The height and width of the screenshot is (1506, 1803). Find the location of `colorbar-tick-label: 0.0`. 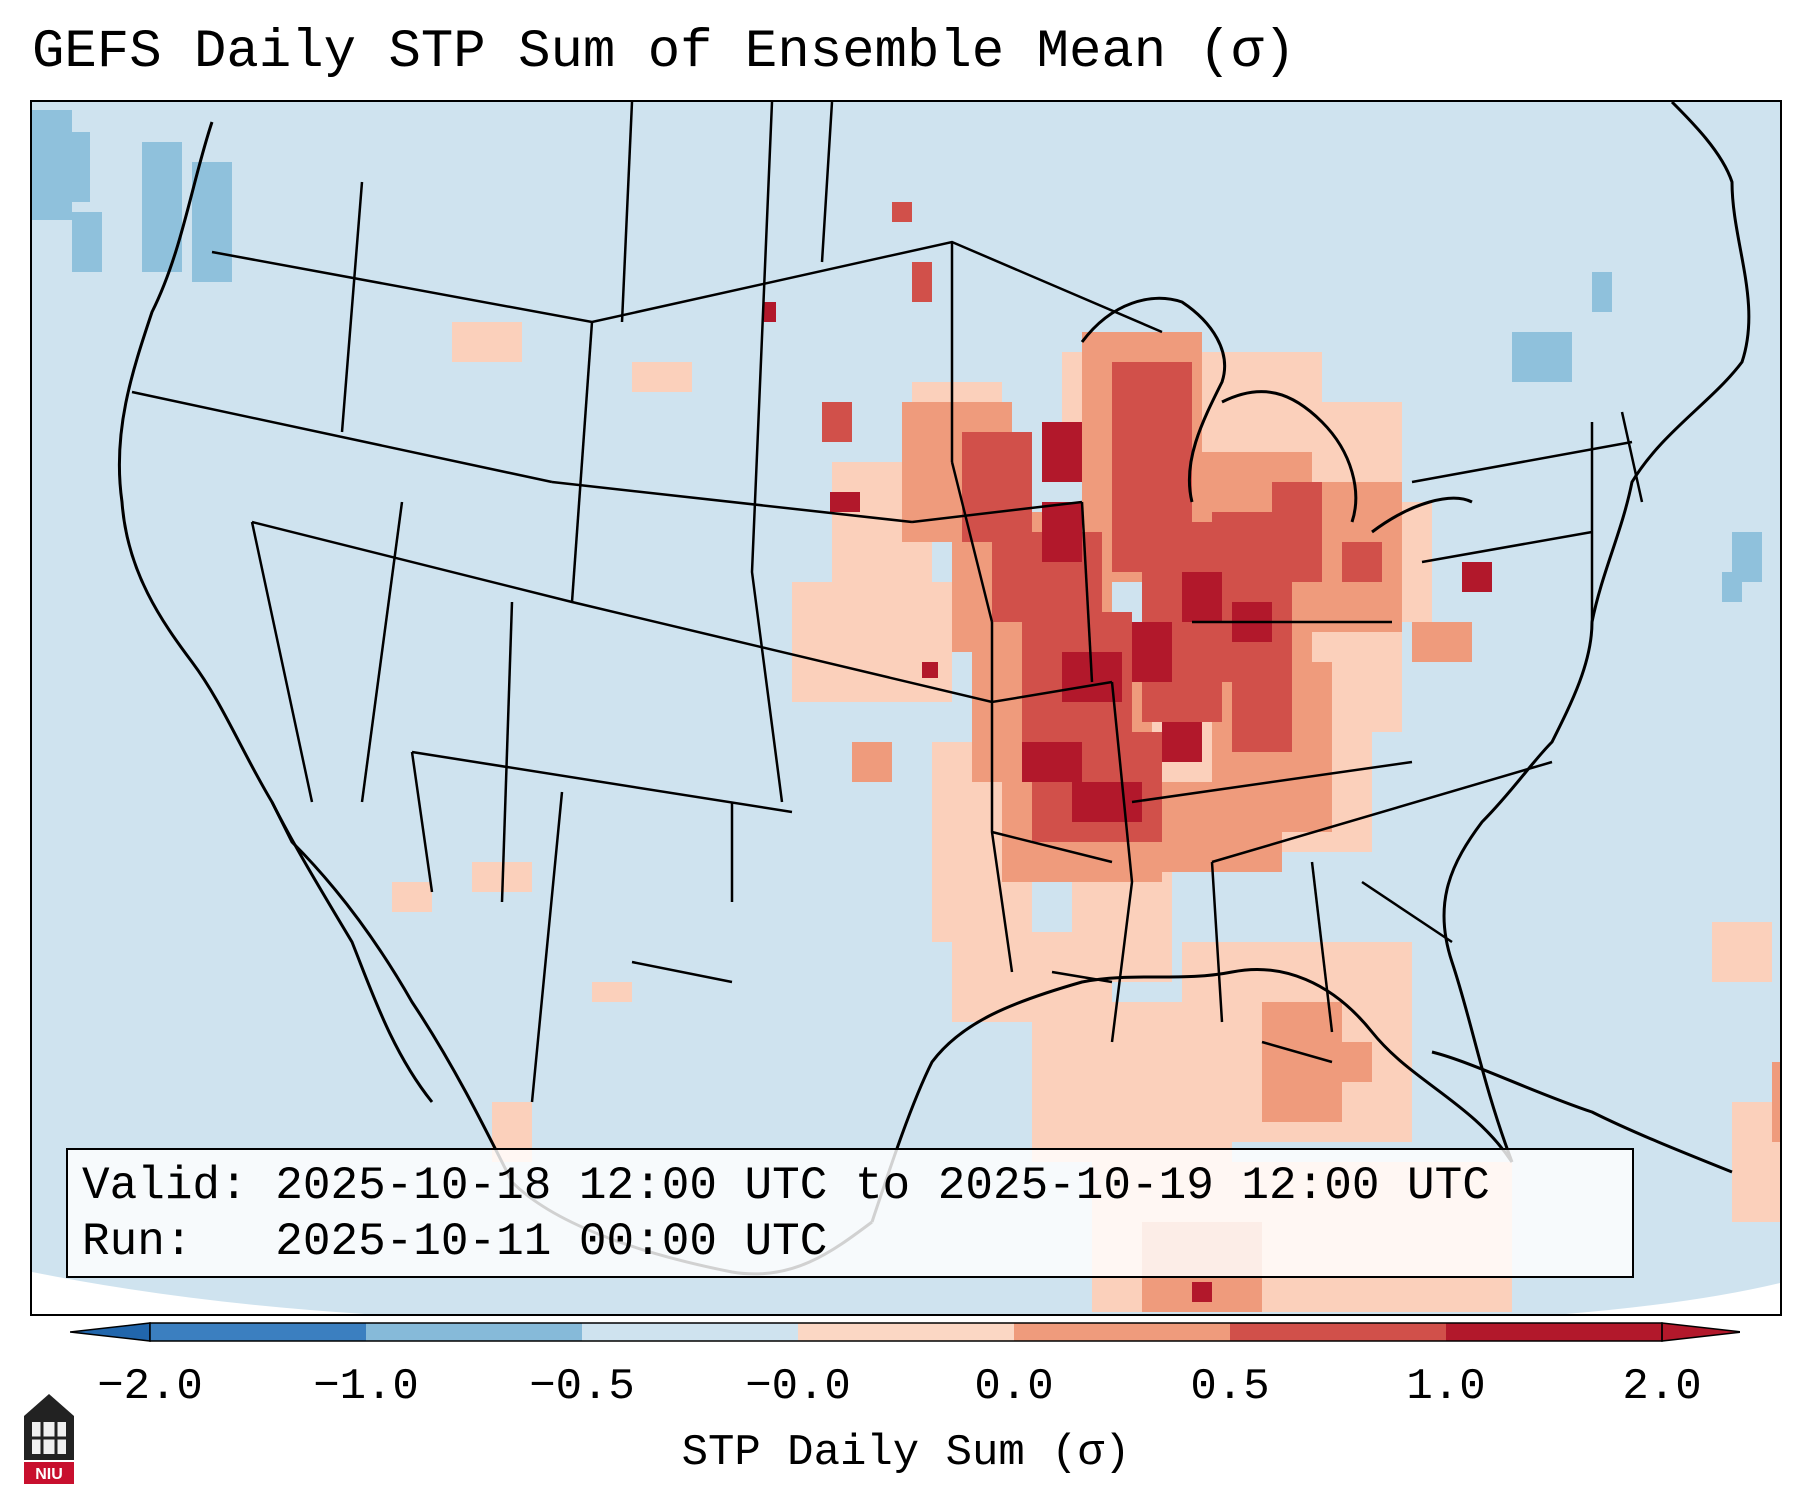

colorbar-tick-label: 0.0 is located at coordinates (1014, 1387).